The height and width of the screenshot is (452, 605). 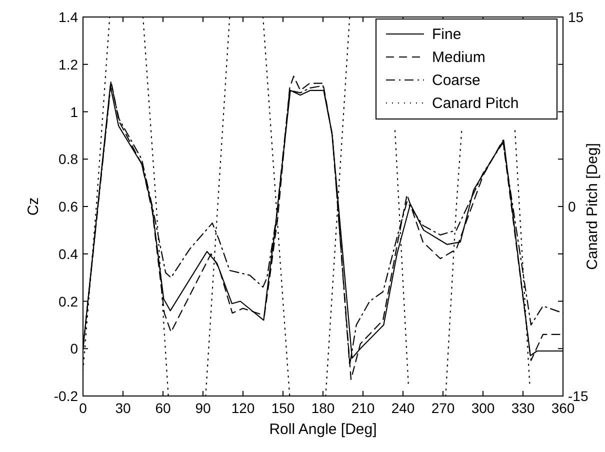 What do you see at coordinates (68, 254) in the screenshot?
I see `y-tick-label: 0.4` at bounding box center [68, 254].